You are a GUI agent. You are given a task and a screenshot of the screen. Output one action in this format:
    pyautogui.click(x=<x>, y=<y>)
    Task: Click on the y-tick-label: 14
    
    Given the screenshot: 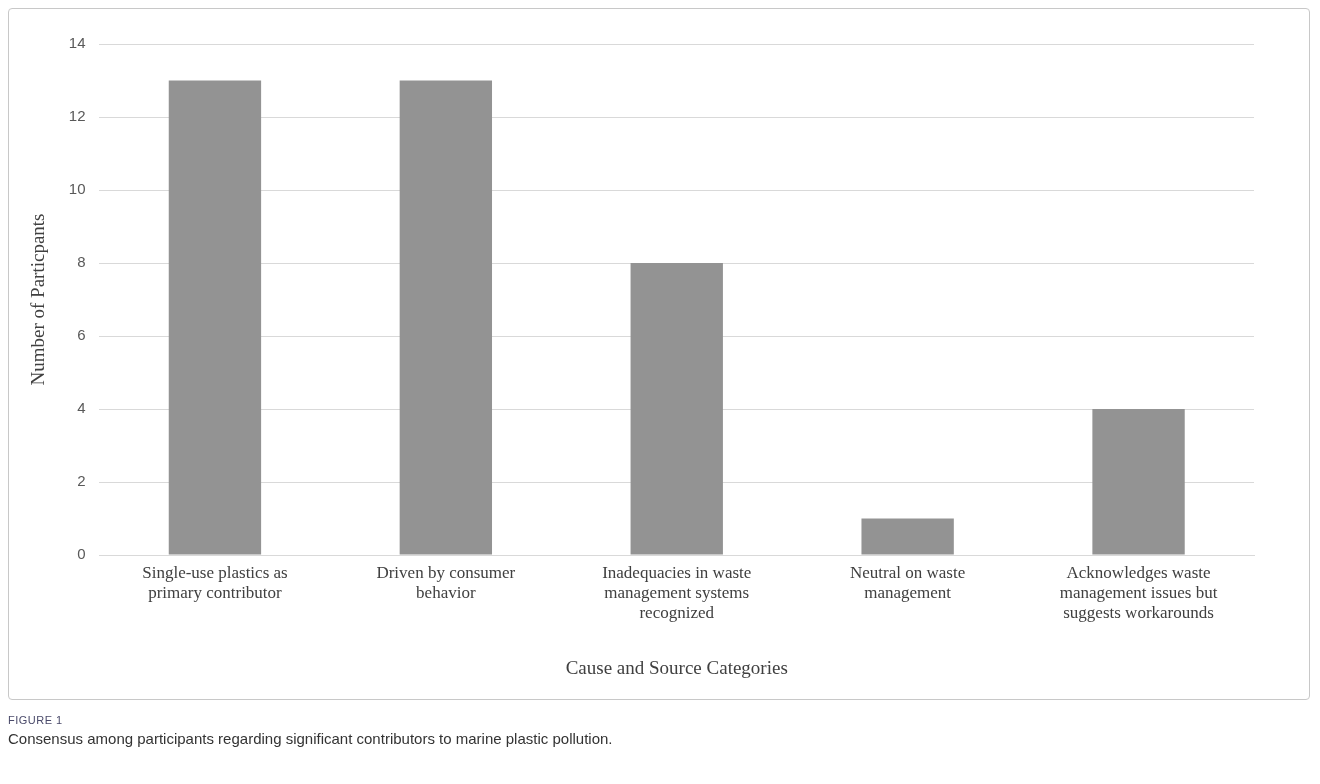 What is the action you would take?
    pyautogui.click(x=77, y=43)
    